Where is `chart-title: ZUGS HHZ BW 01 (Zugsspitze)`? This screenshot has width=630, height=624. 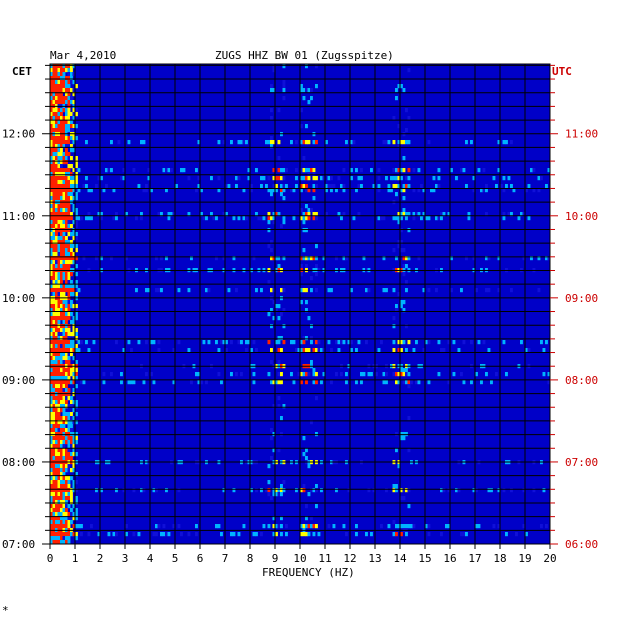
chart-title: ZUGS HHZ BW 01 (Zugsspitze) is located at coordinates (304, 55).